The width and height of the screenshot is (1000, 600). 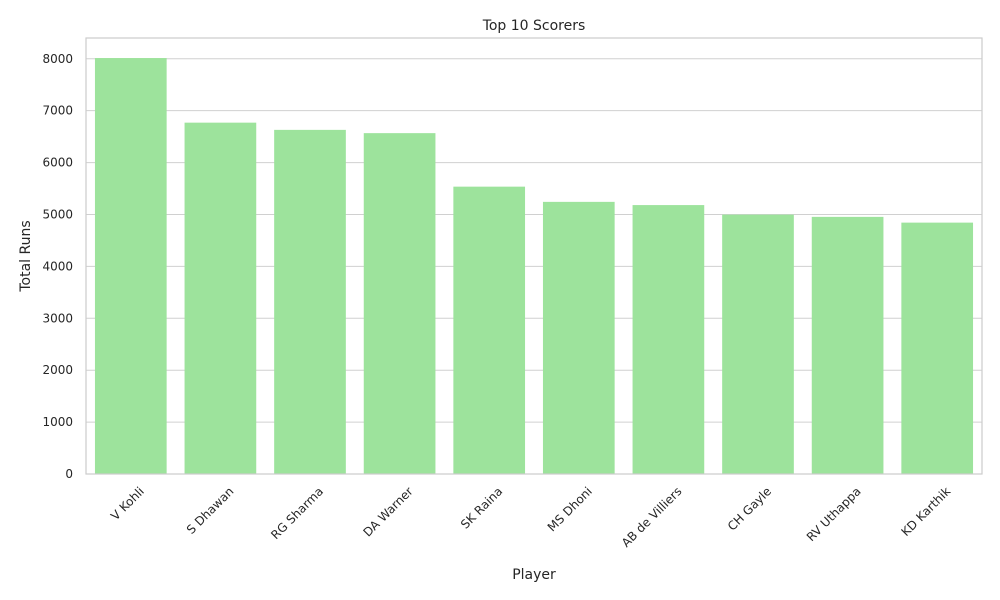 What do you see at coordinates (210, 510) in the screenshot?
I see `x-tick-label: S Dhawan` at bounding box center [210, 510].